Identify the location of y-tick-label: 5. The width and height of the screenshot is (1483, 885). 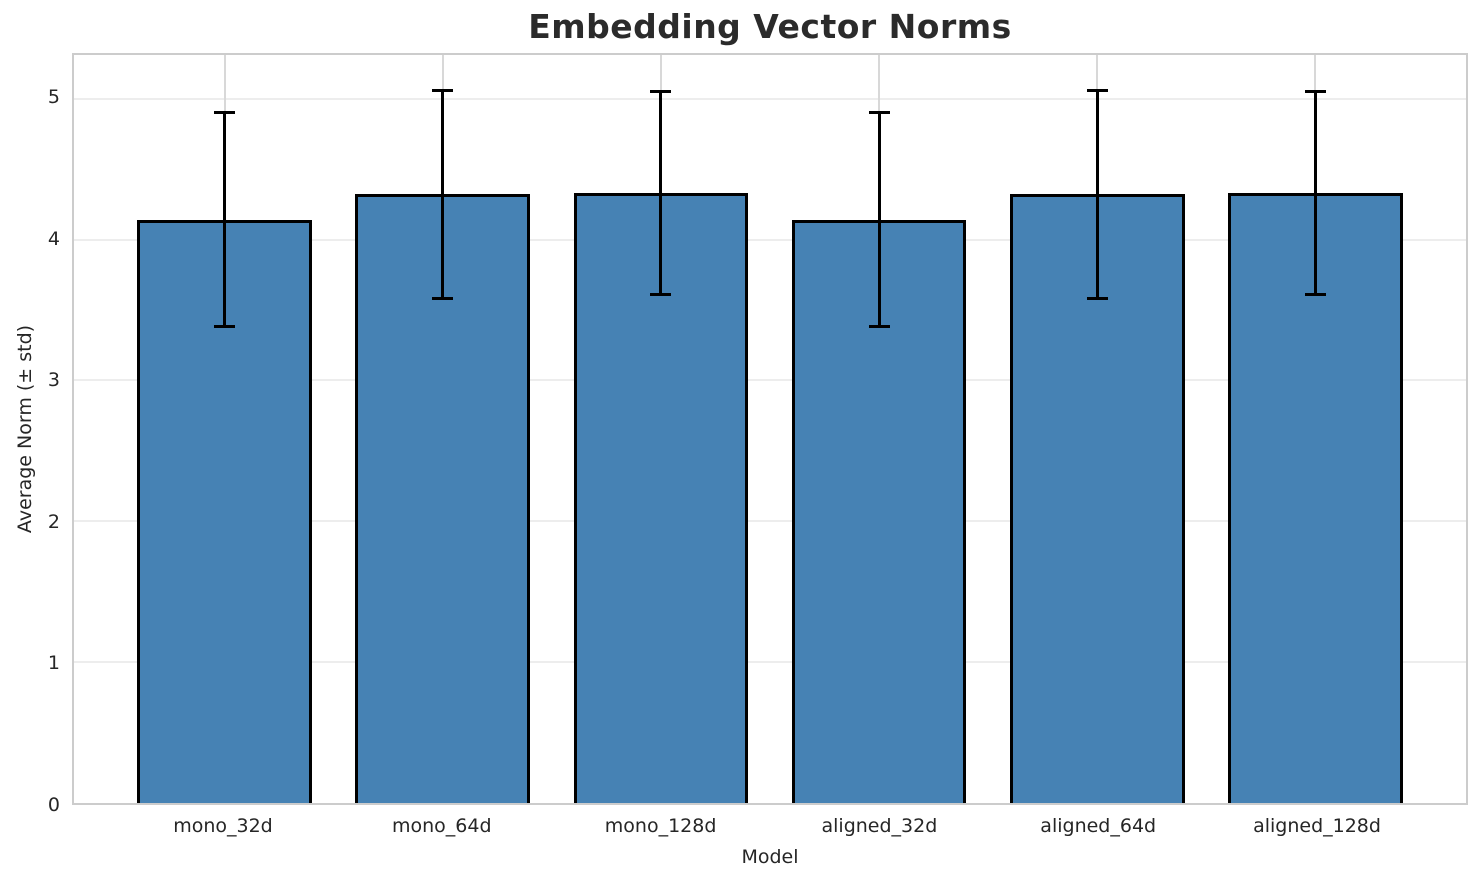
(53, 96).